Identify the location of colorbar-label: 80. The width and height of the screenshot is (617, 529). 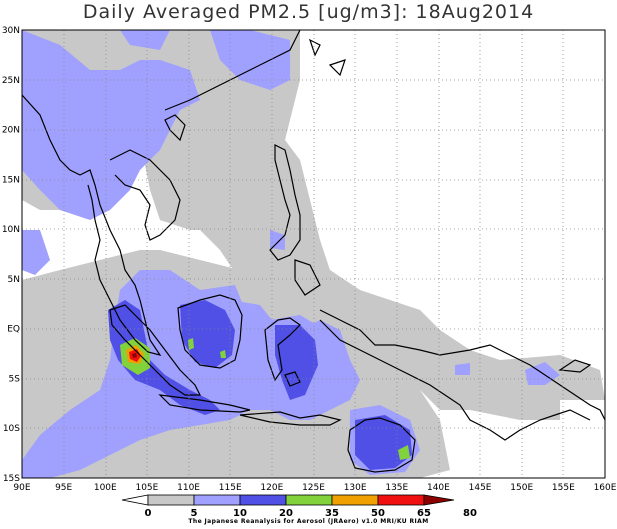
(470, 513).